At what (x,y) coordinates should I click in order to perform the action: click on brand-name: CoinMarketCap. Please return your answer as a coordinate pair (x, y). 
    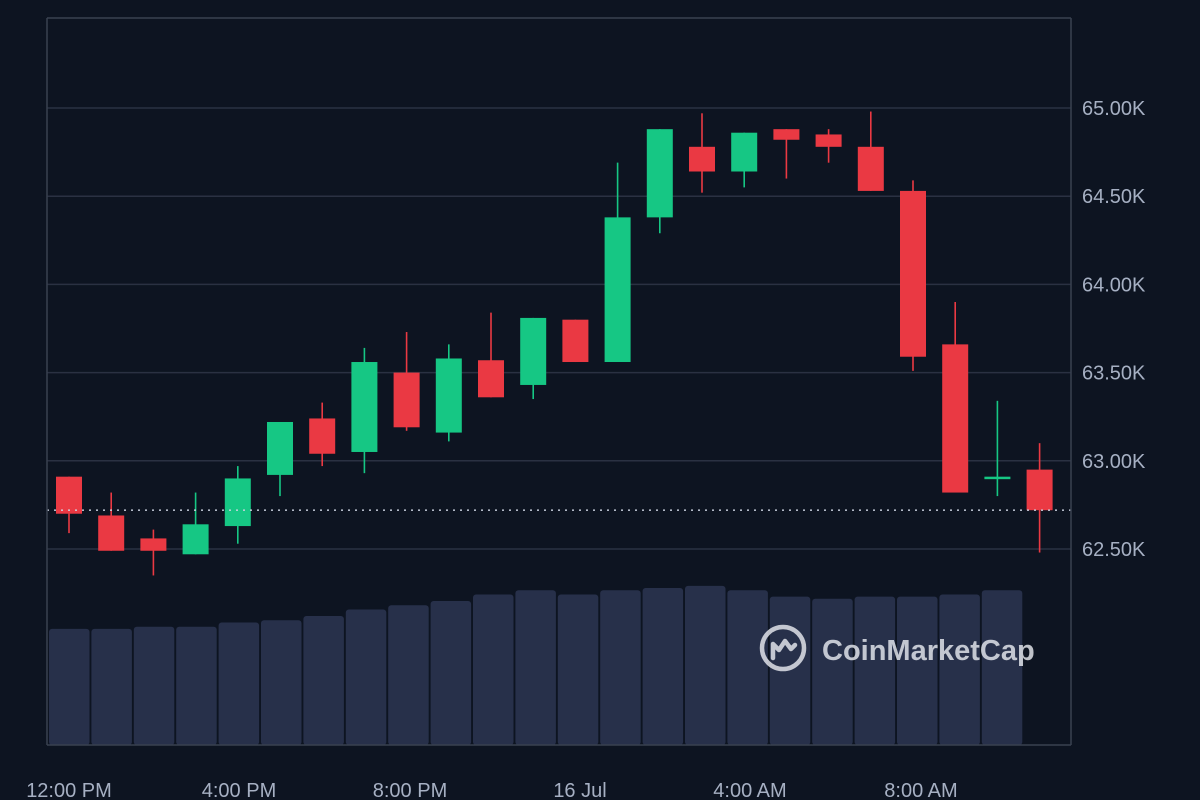
    Looking at the image, I should click on (928, 651).